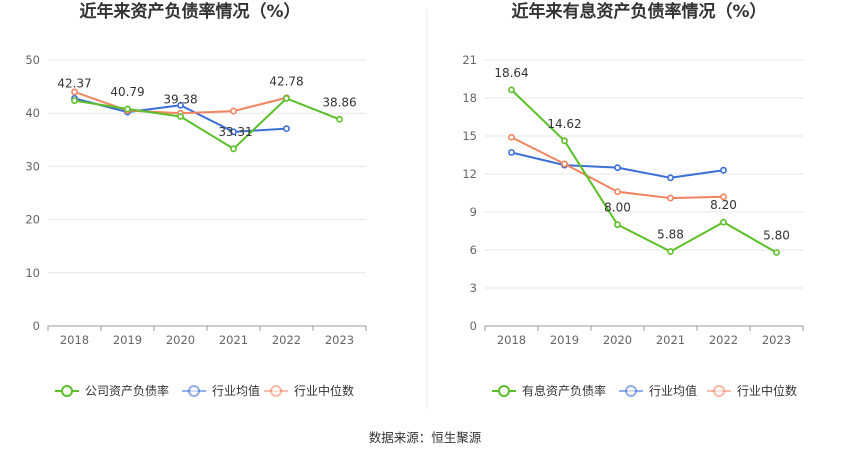 This screenshot has height=459, width=850. Describe the element at coordinates (469, 174) in the screenshot. I see `y-tick-label: 12` at that location.